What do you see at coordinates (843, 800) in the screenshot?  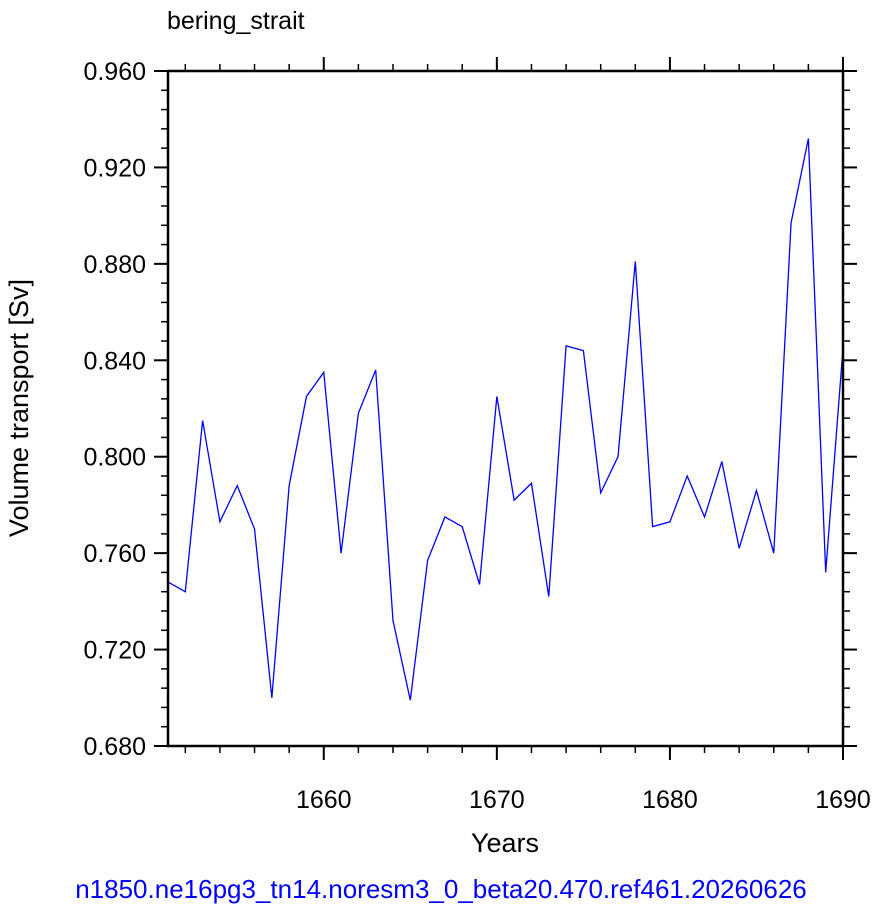 I see `x-tick-label: 1690` at bounding box center [843, 800].